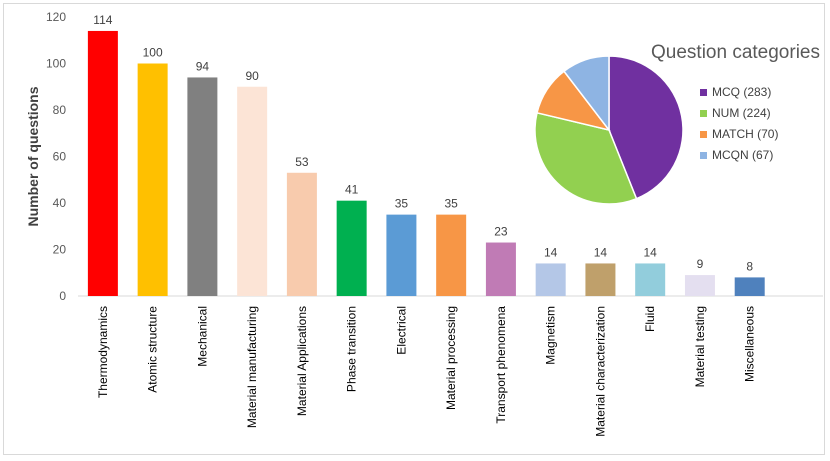 This screenshot has height=461, width=830. I want to click on data-label-thermodynamics: 114, so click(102, 20).